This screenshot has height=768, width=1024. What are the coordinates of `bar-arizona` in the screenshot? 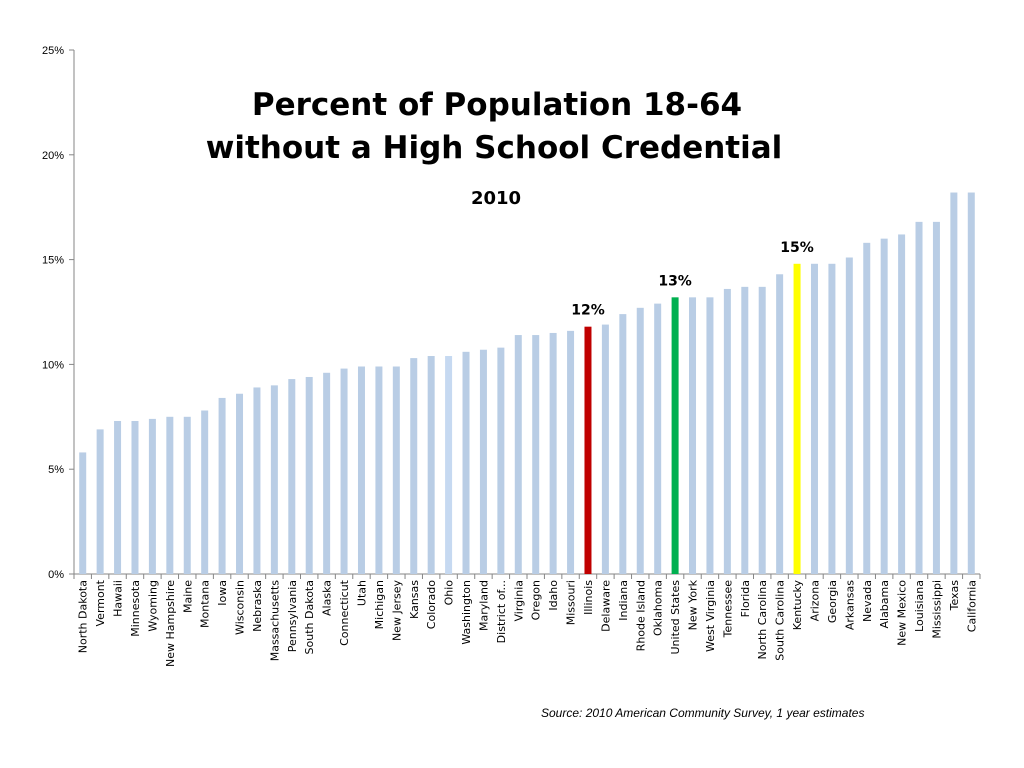 It's located at (814, 418).